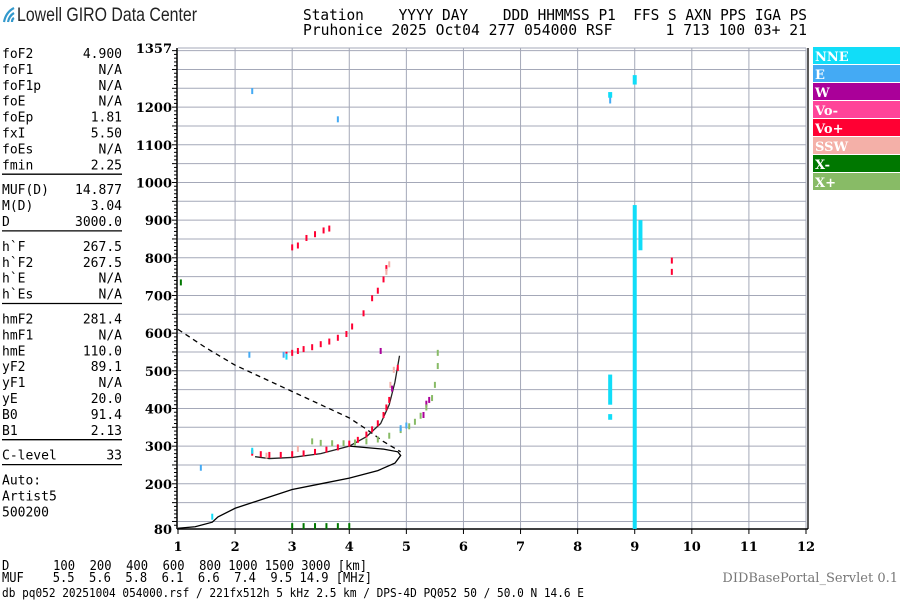  I want to click on param-value: 5.50, so click(106, 134).